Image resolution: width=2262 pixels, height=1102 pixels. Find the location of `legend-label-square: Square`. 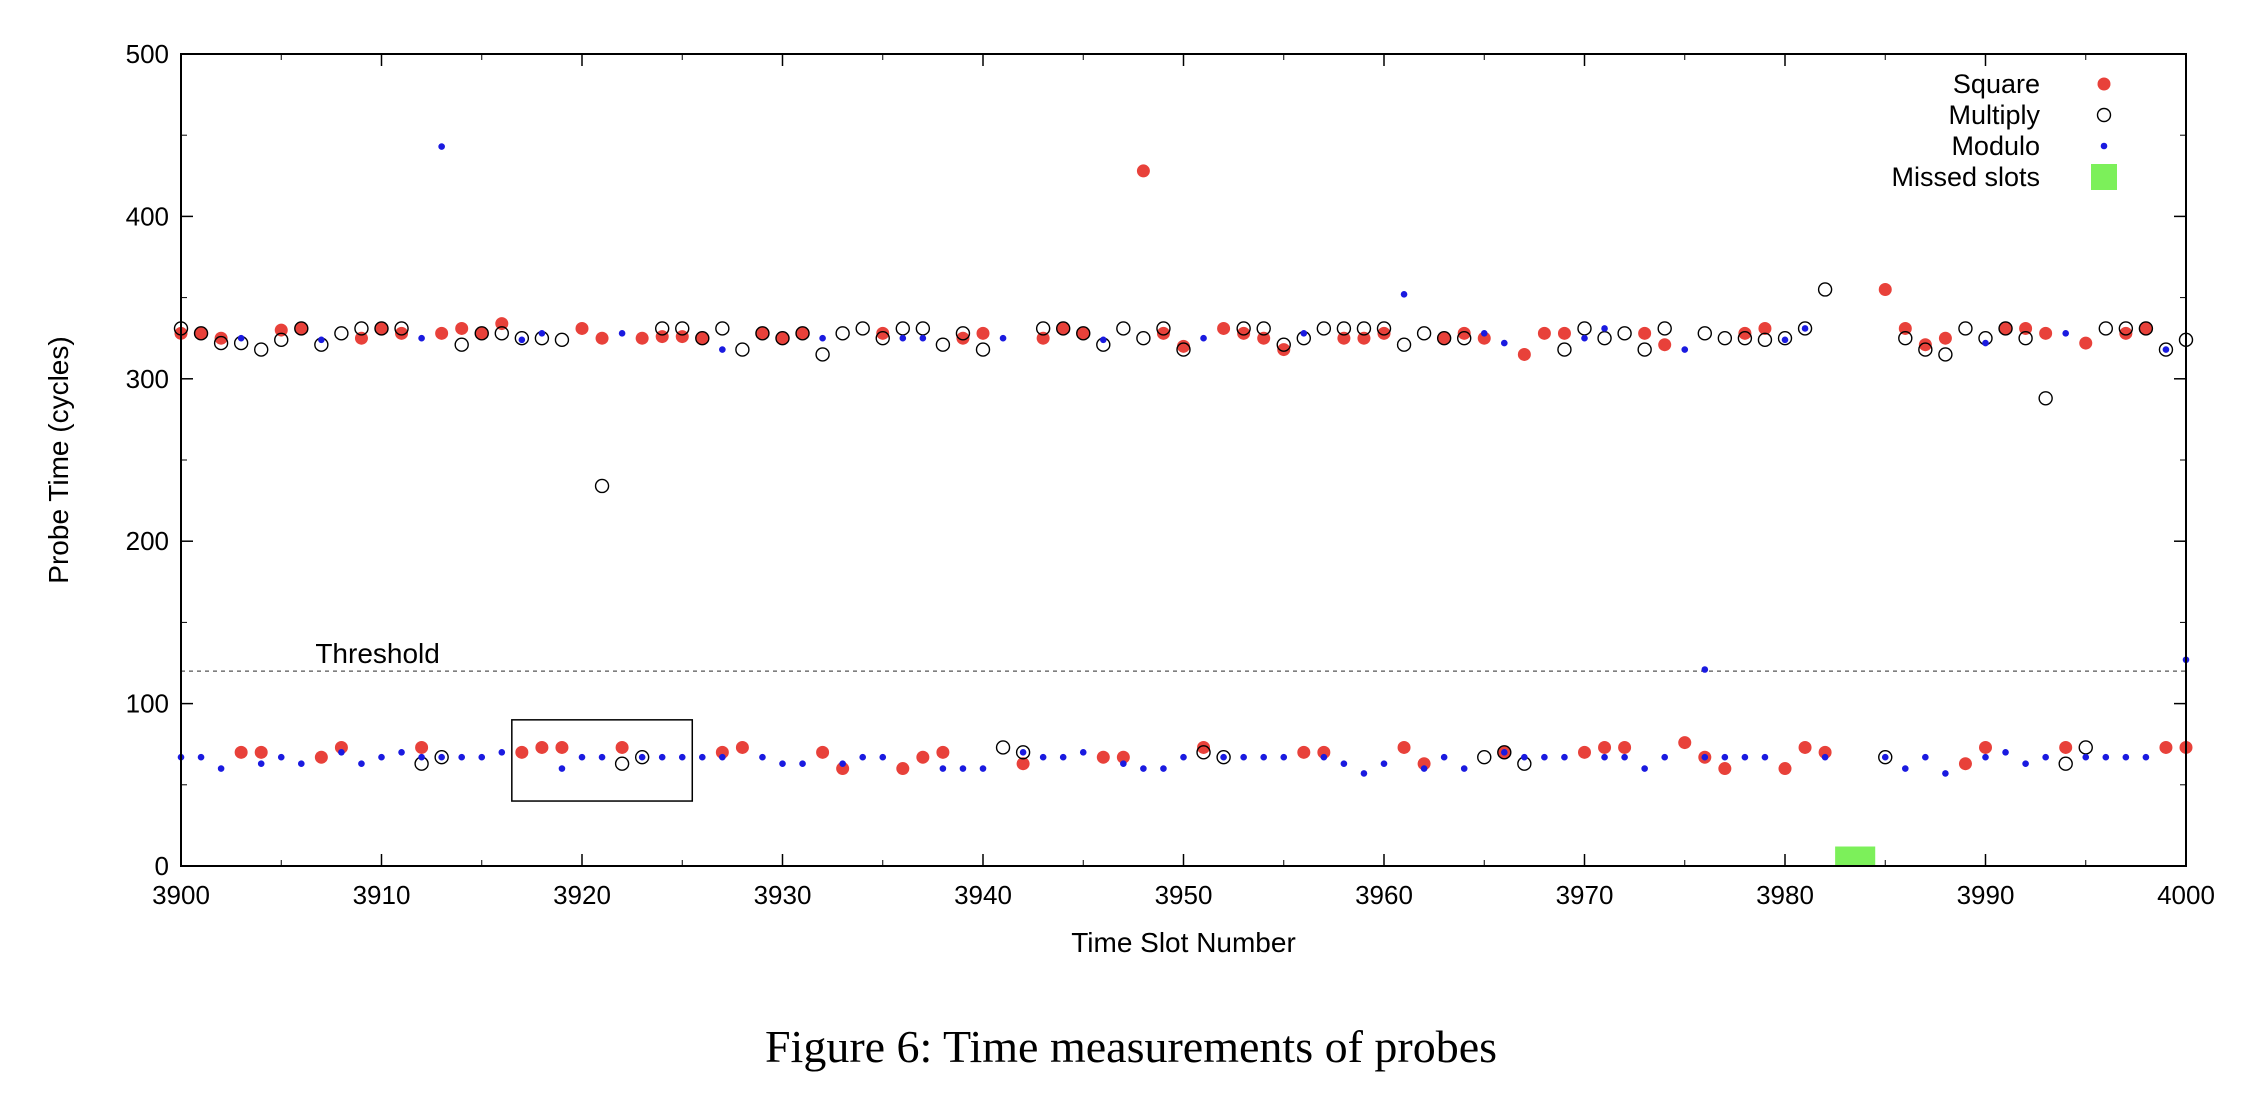

legend-label-square: Square is located at coordinates (1996, 84).